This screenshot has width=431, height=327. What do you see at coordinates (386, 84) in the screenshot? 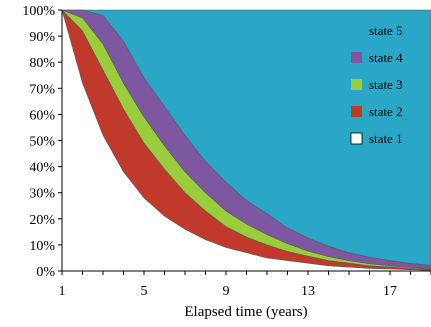
I see `legend-label-state-3: state 3` at bounding box center [386, 84].